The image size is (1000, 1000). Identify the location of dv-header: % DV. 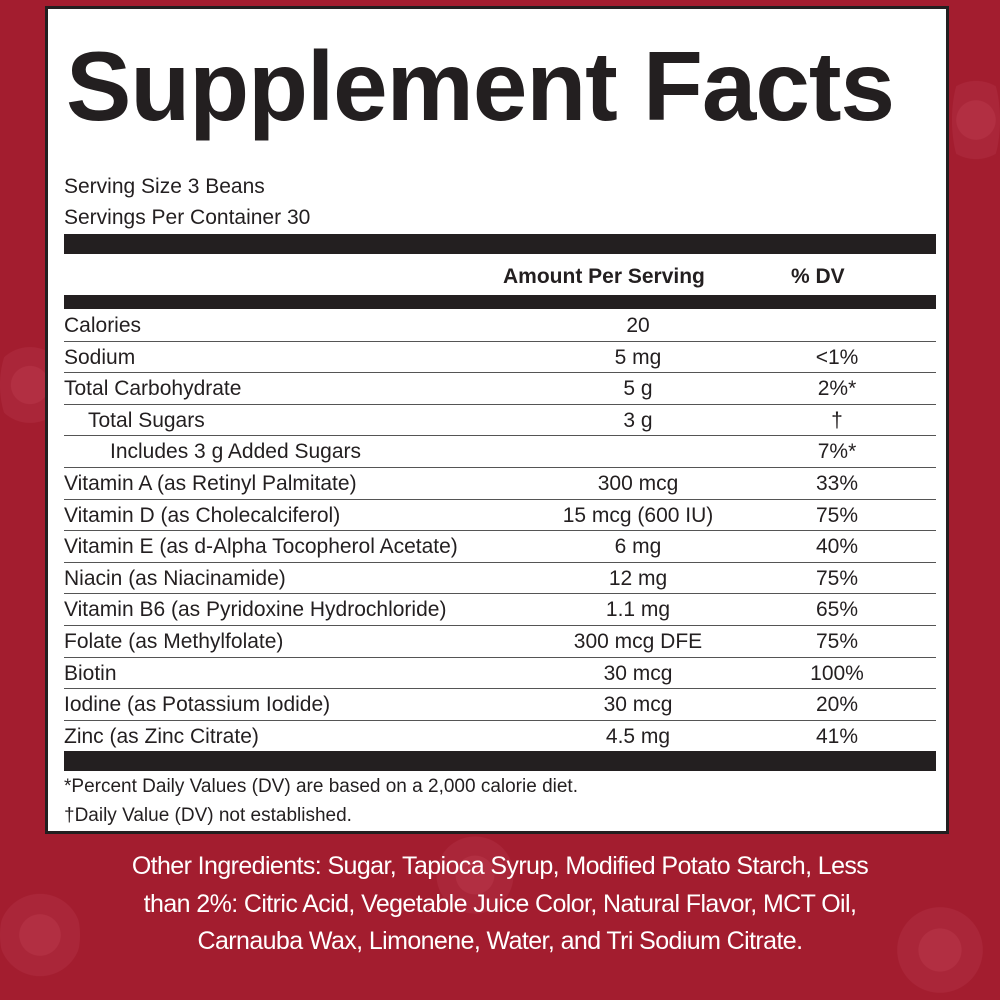
(818, 276).